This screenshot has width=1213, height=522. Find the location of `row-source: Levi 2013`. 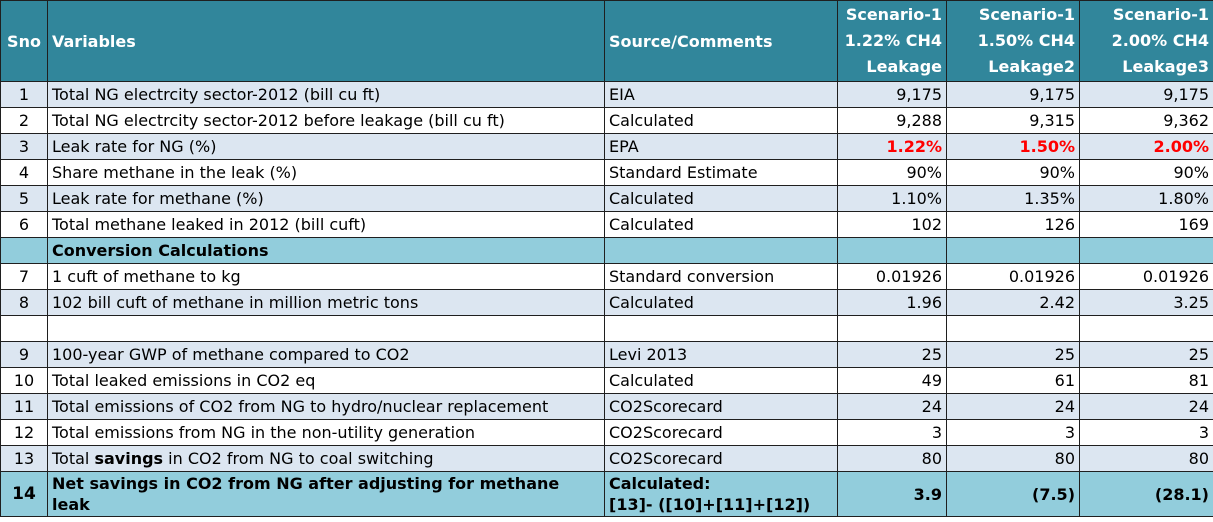

row-source: Levi 2013 is located at coordinates (721, 354).